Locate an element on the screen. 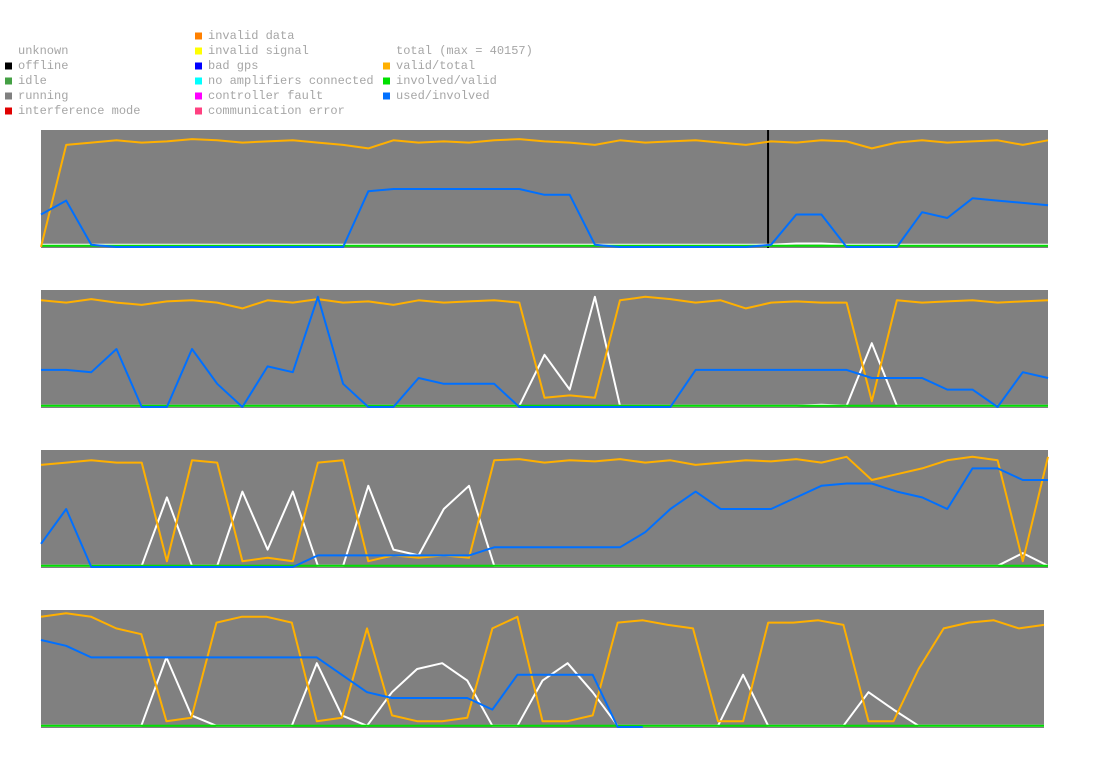  legend-label: involved/valid is located at coordinates (446, 81).